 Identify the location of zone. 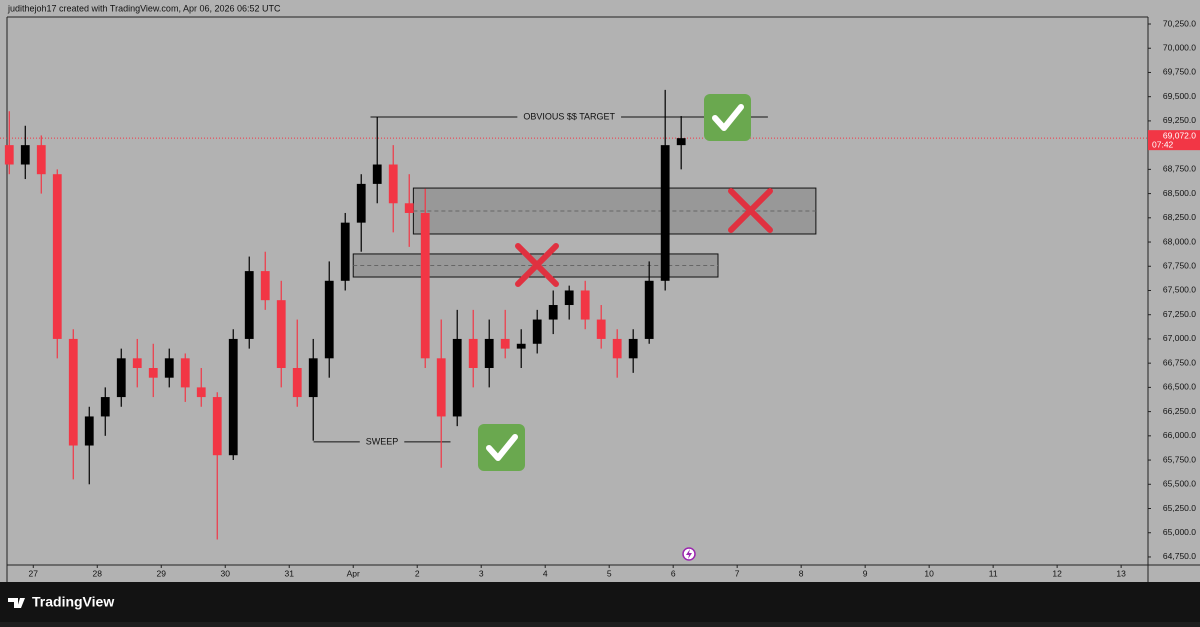
(614, 211).